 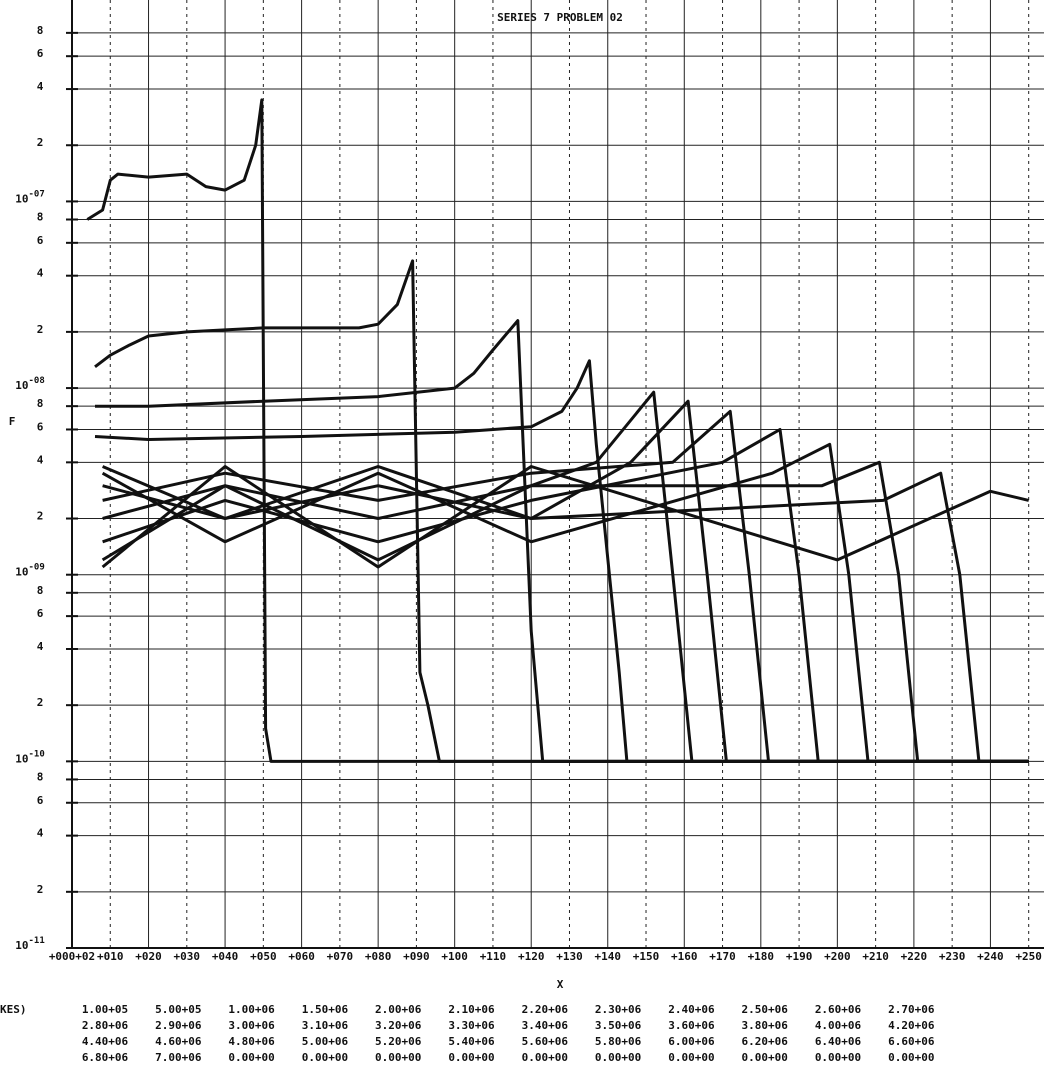 I want to click on time-value: 4.20+06, so click(x=911, y=1025).